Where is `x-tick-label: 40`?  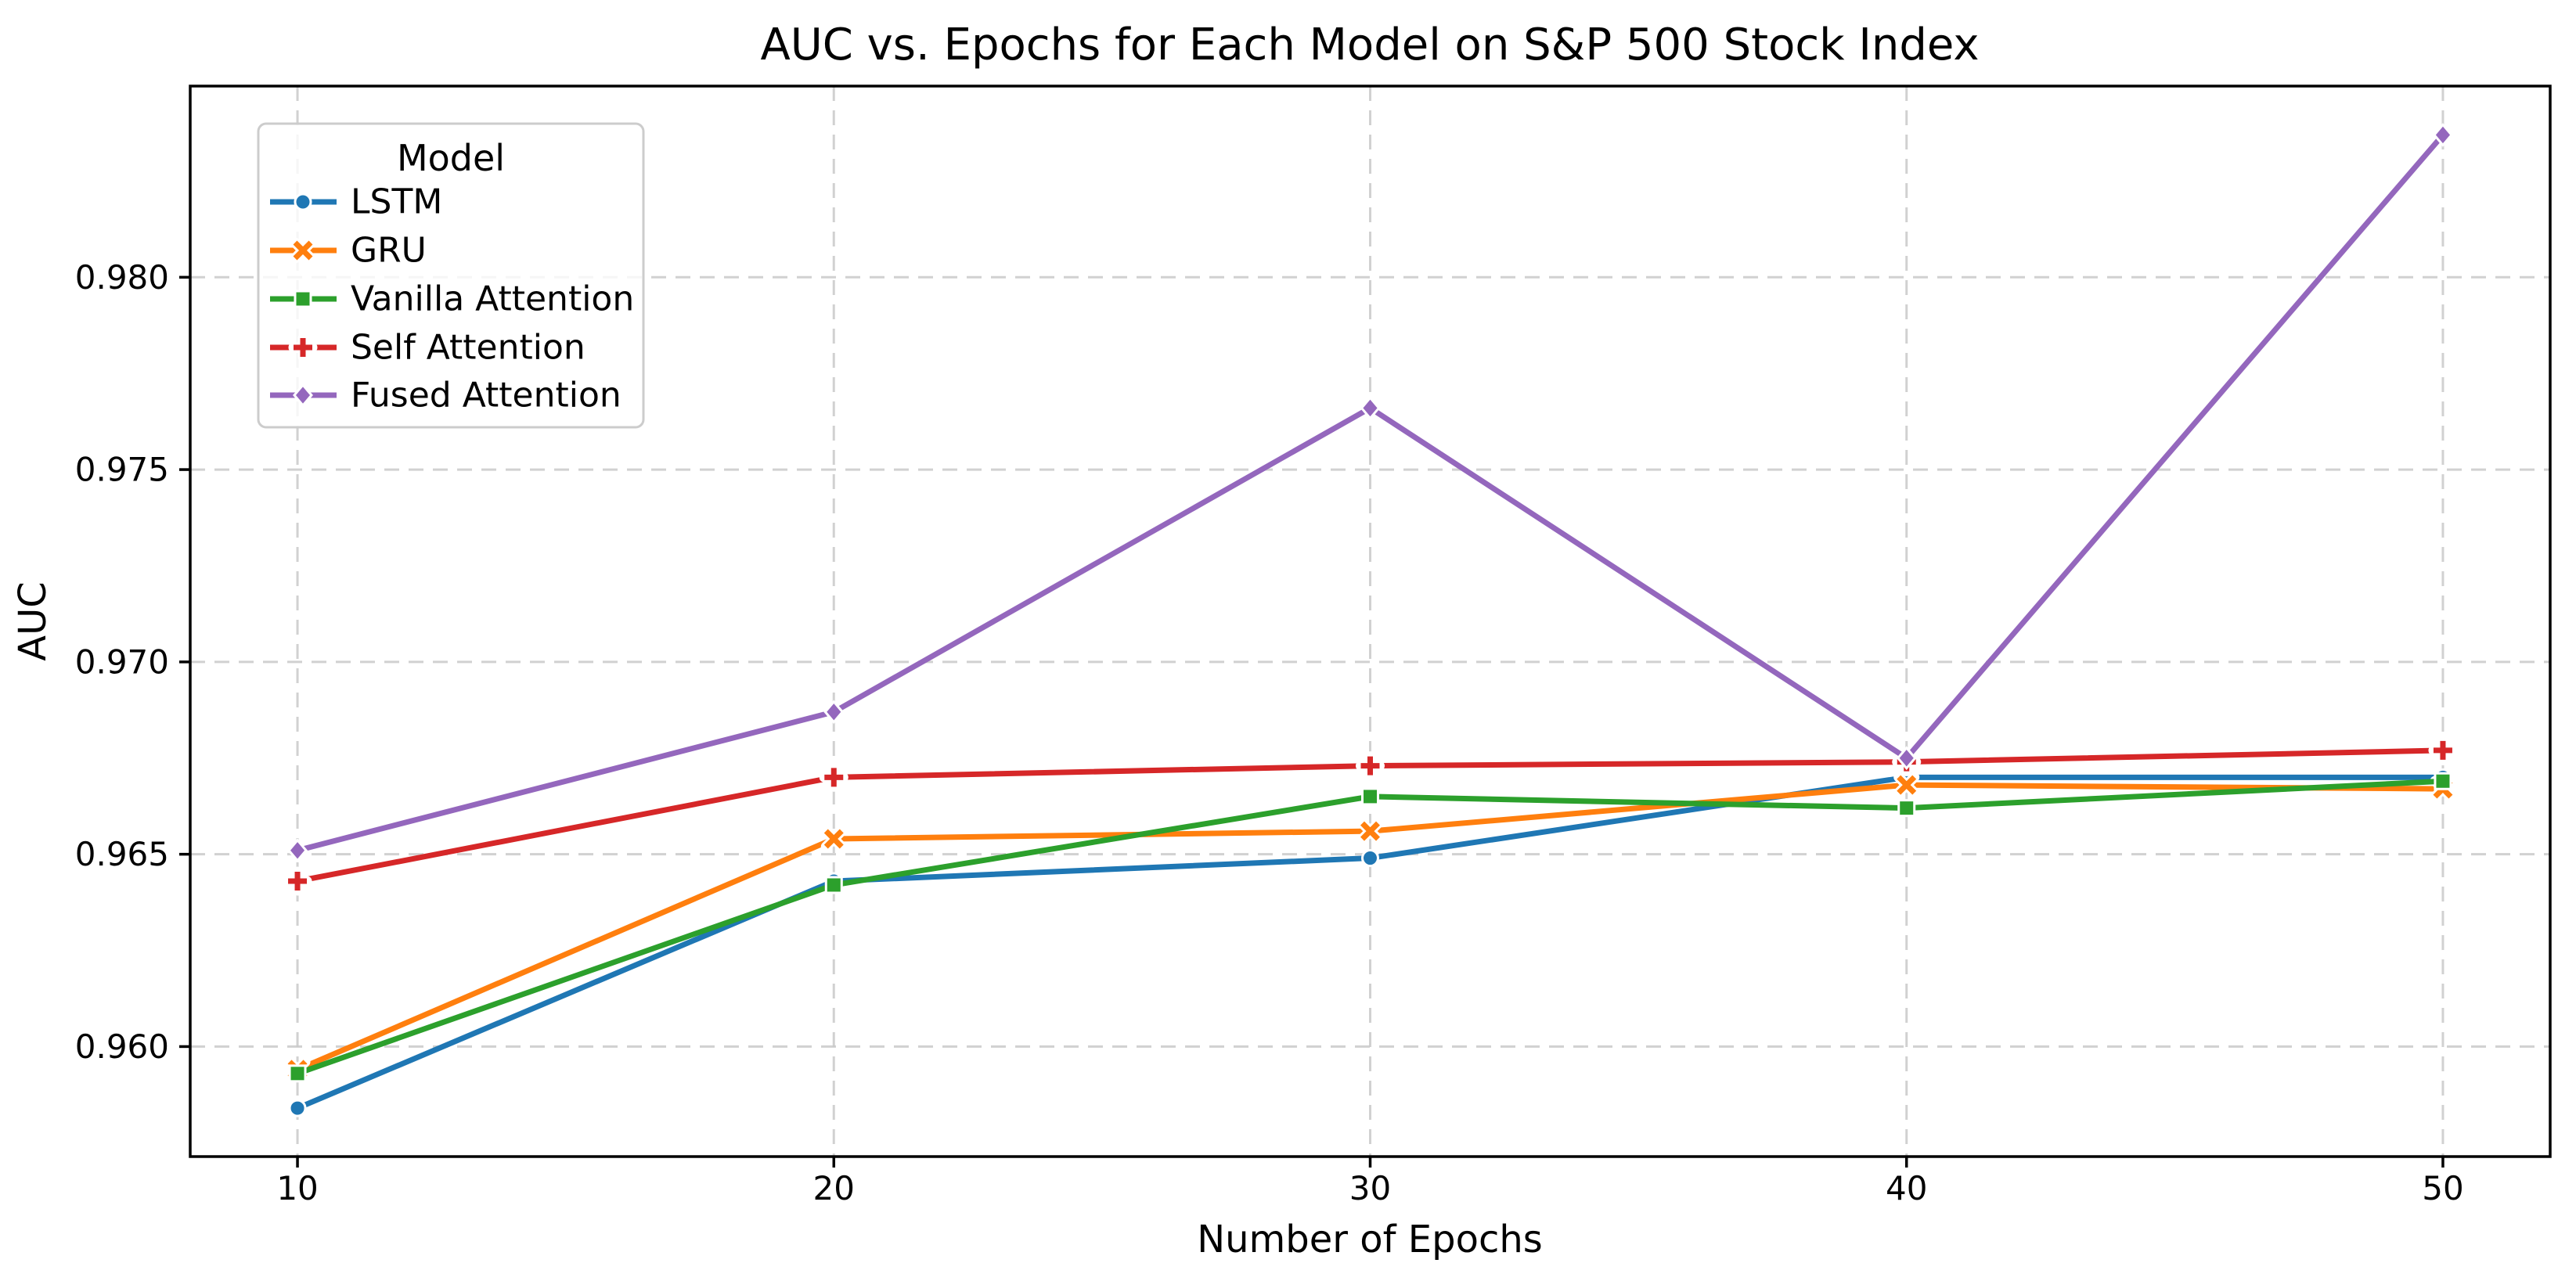 x-tick-label: 40 is located at coordinates (1906, 1188).